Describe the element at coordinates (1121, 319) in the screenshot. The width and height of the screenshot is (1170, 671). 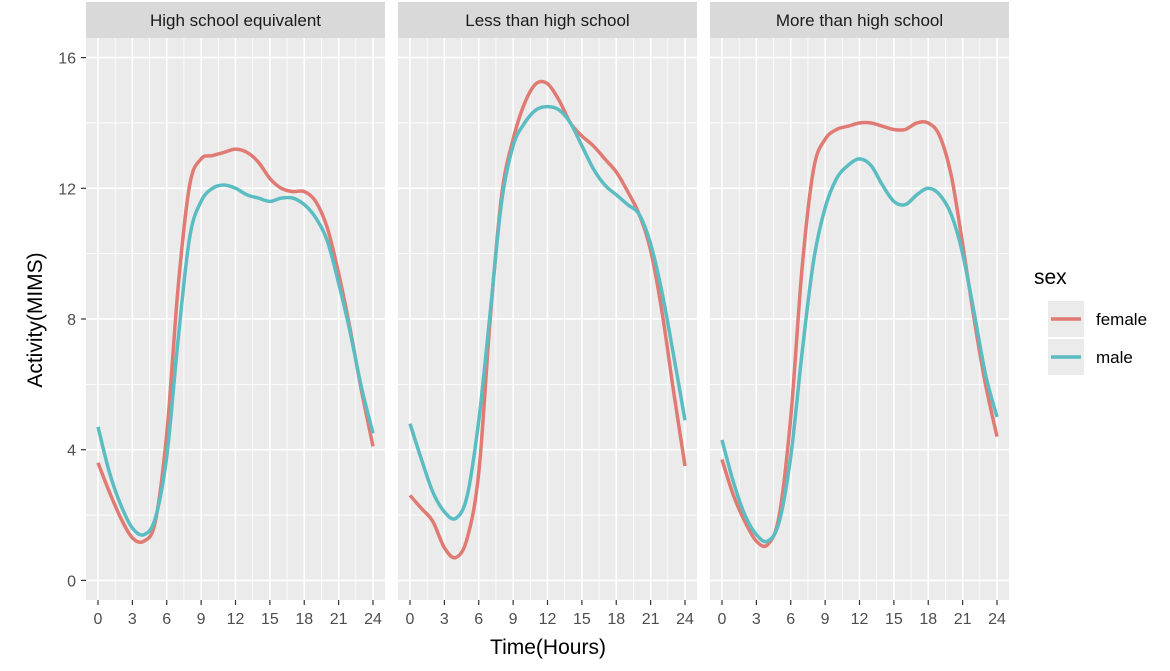
I see `legend-label-female: female` at that location.